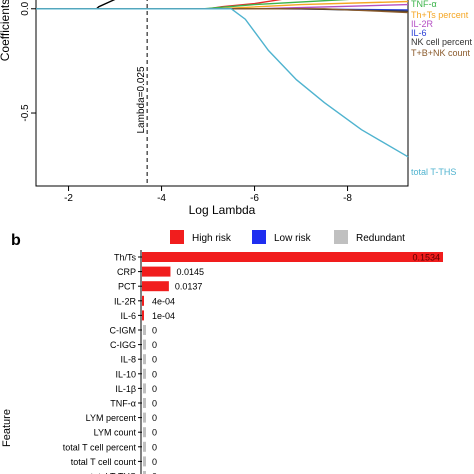 The width and height of the screenshot is (474, 474). Describe the element at coordinates (7, 428) in the screenshot. I see `y-axis-label: Feature` at that location.